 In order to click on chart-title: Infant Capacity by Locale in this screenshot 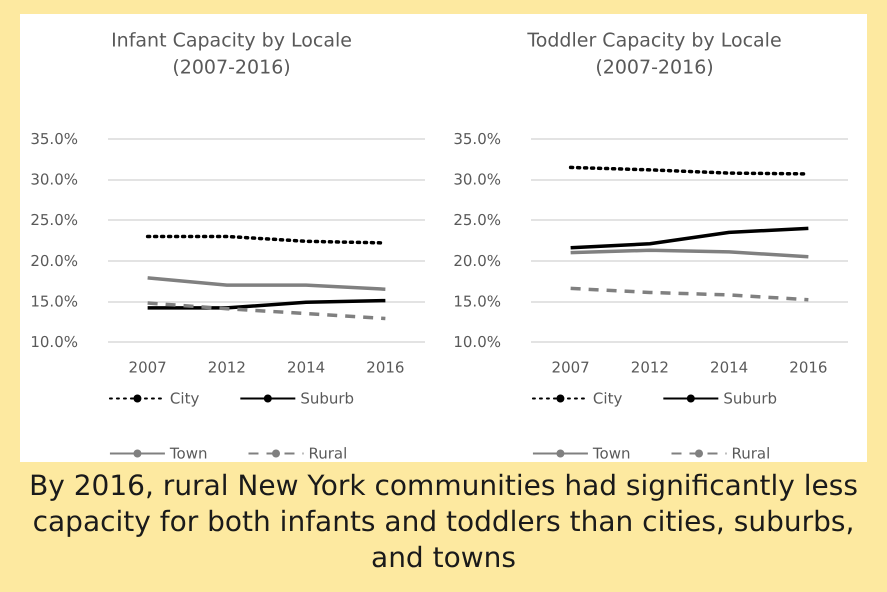, I will do `click(231, 41)`.